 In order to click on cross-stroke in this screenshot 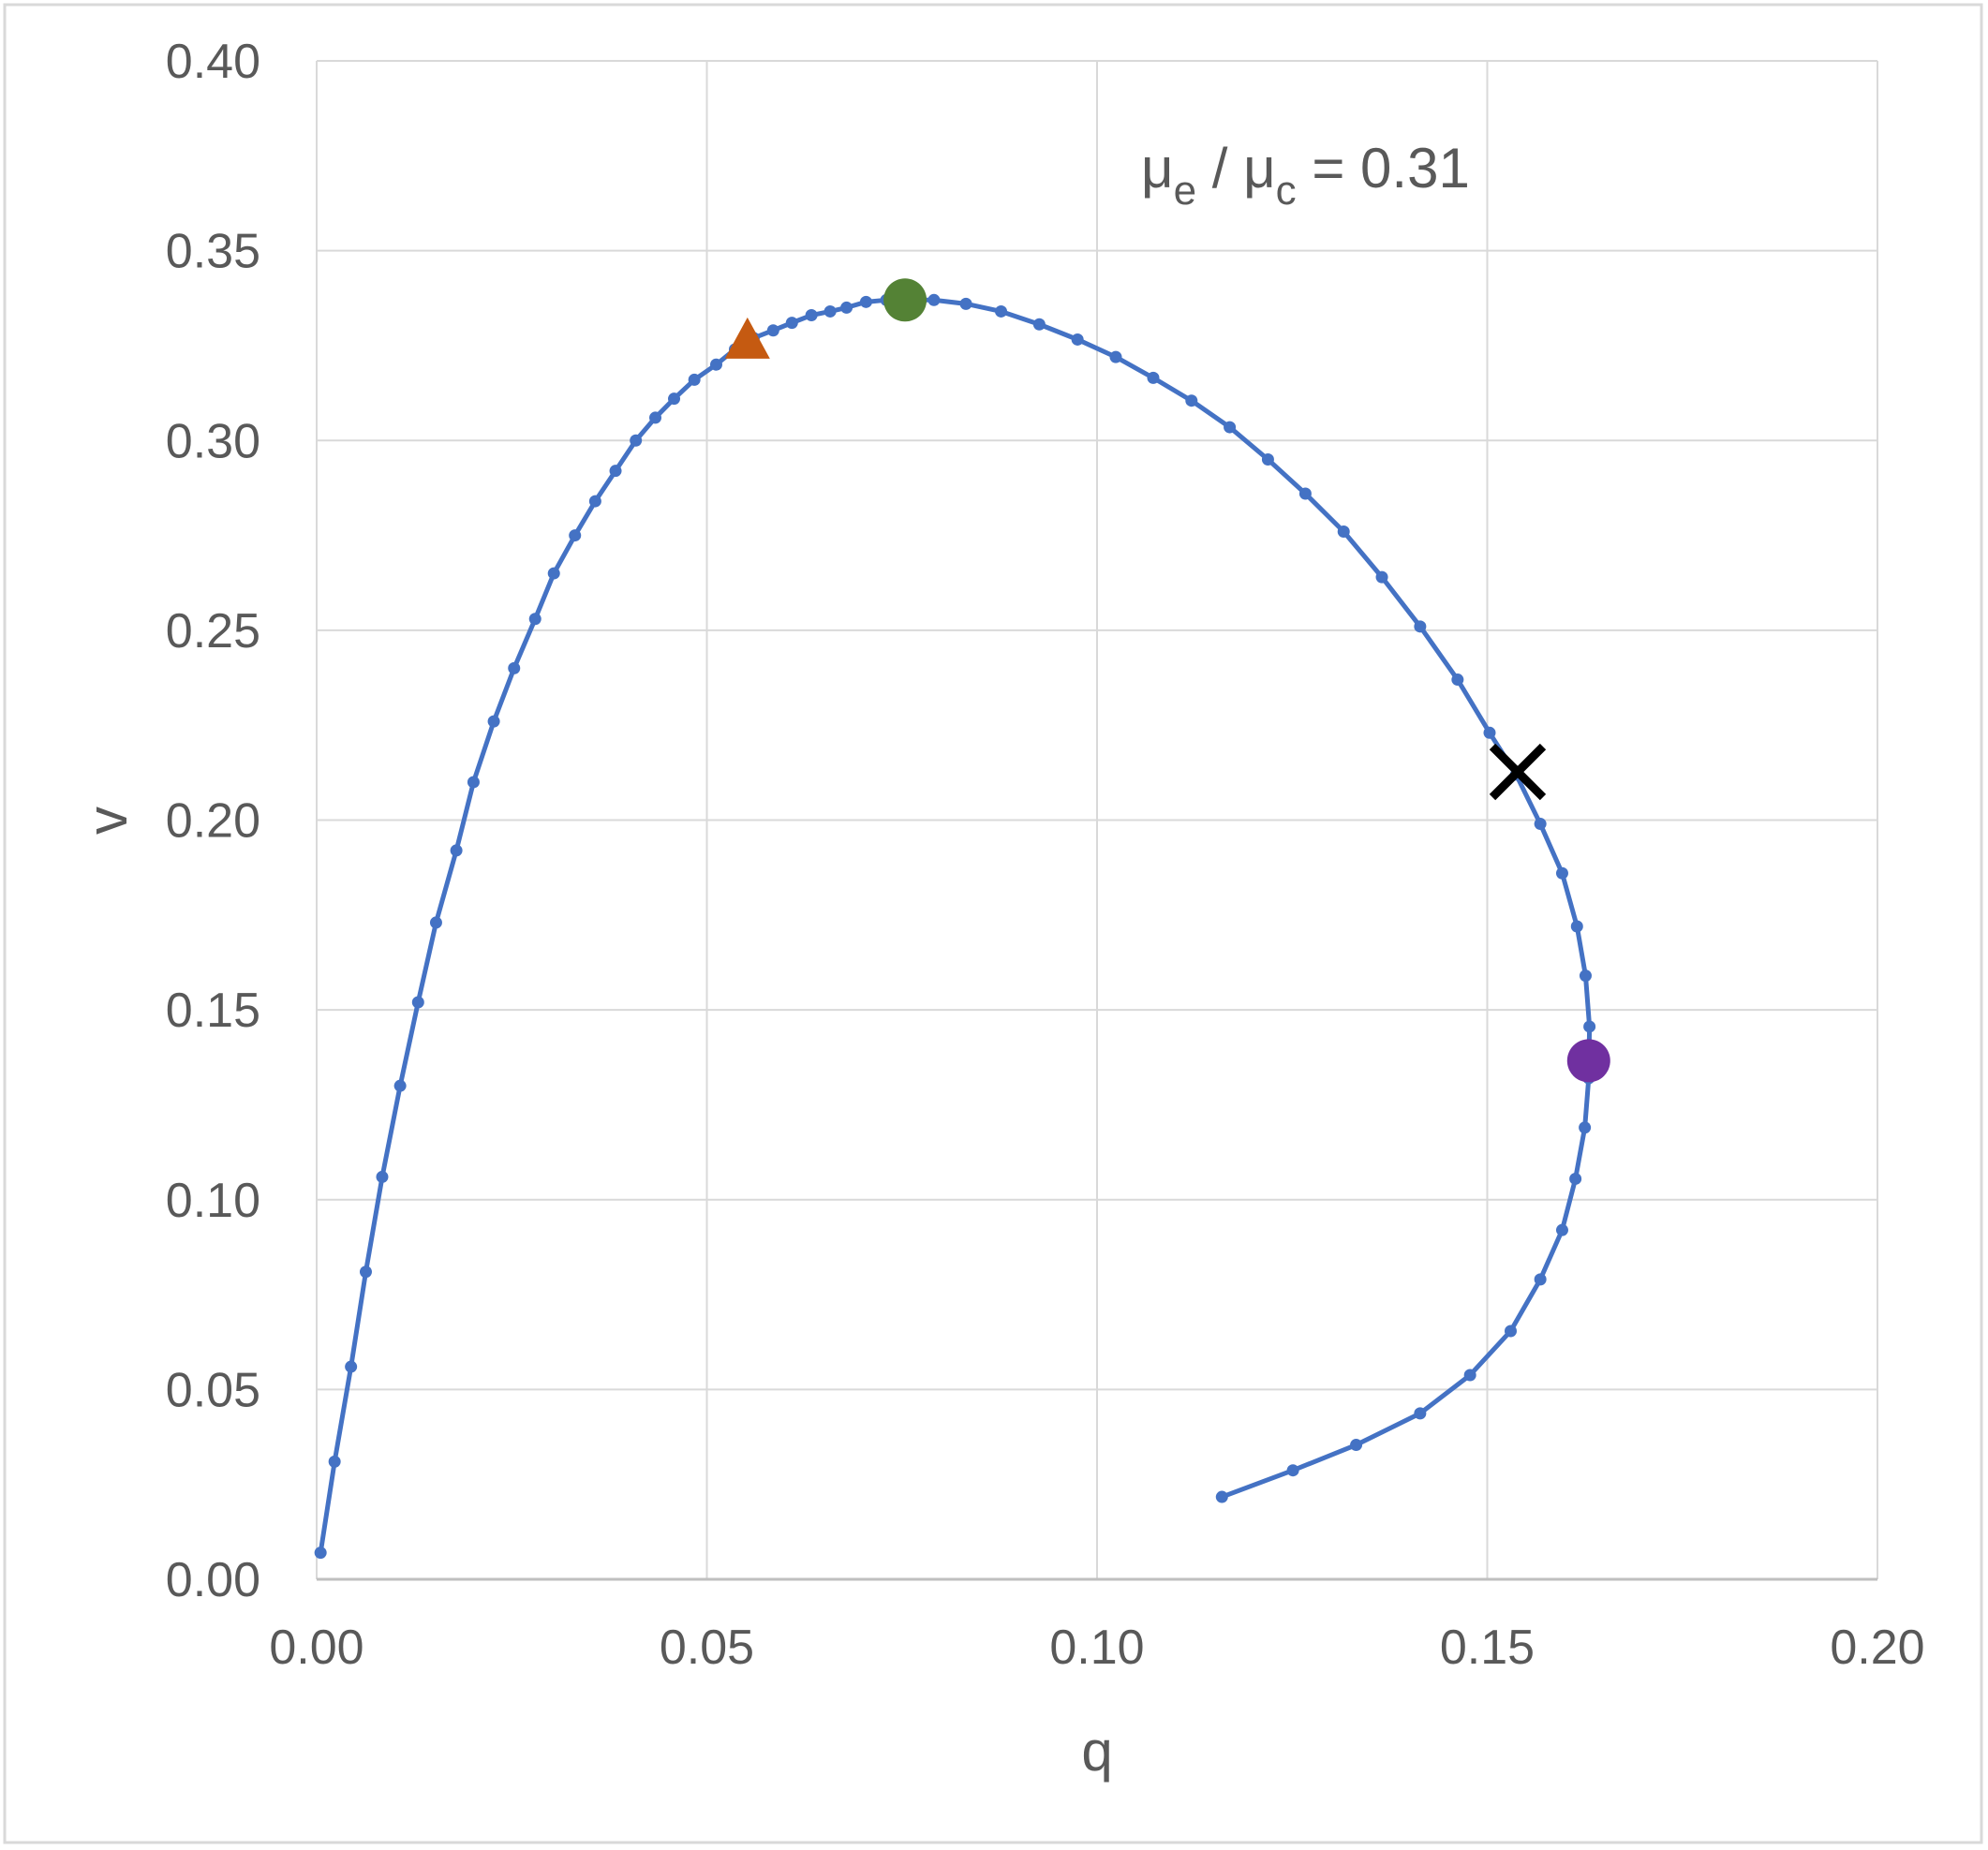, I will do `click(1518, 772)`.